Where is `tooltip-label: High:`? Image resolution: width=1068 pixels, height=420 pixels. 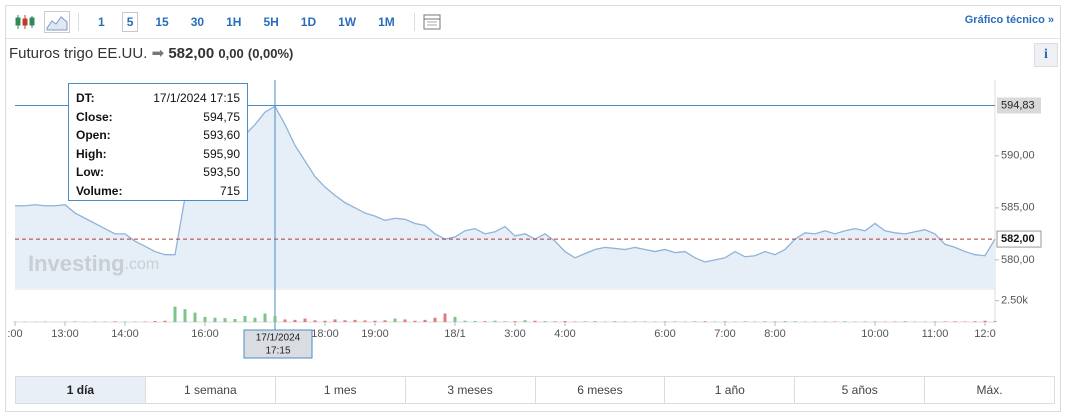
tooltip-label: High: is located at coordinates (91, 153).